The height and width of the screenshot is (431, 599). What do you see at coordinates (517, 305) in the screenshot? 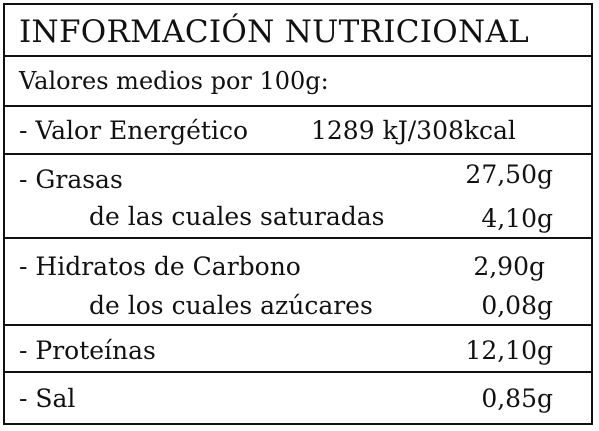
I see `sugars-value: 0,08g` at bounding box center [517, 305].